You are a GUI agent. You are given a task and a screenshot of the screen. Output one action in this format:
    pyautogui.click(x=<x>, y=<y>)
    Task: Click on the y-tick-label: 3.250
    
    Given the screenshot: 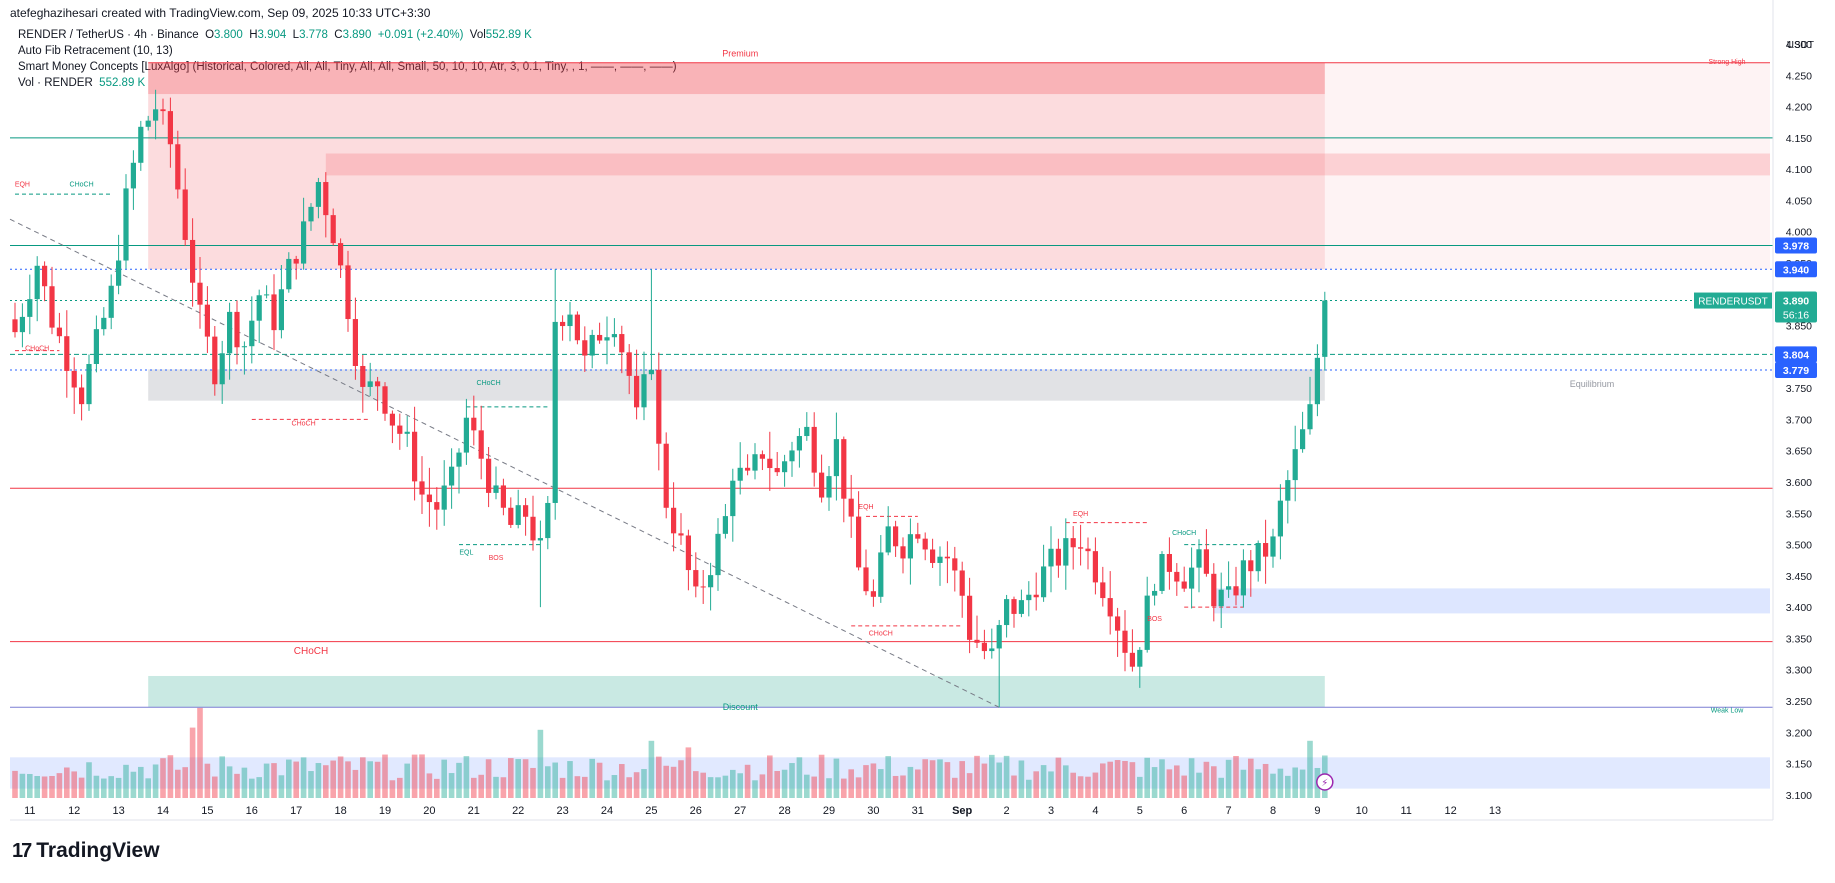 What is the action you would take?
    pyautogui.click(x=1799, y=702)
    